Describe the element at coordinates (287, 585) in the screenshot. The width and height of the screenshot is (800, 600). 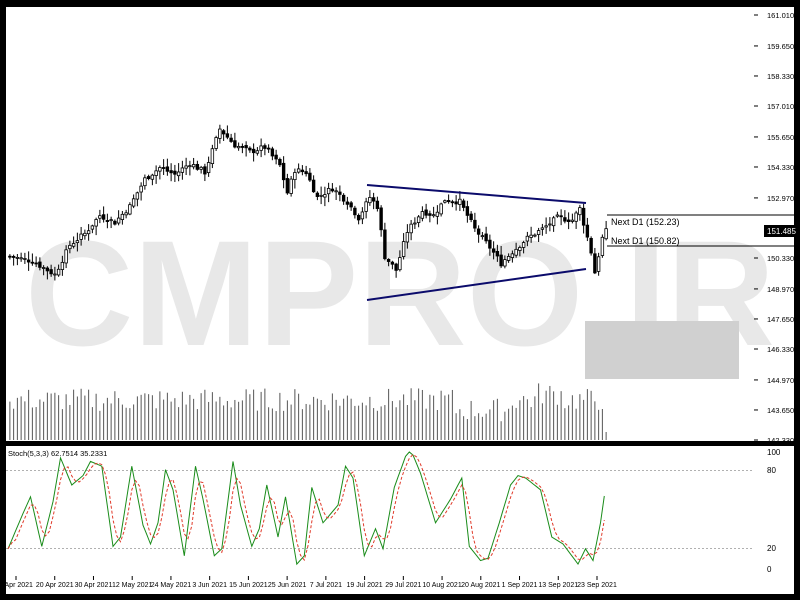
I see `date-tick-label: 25 Jun 2021` at that location.